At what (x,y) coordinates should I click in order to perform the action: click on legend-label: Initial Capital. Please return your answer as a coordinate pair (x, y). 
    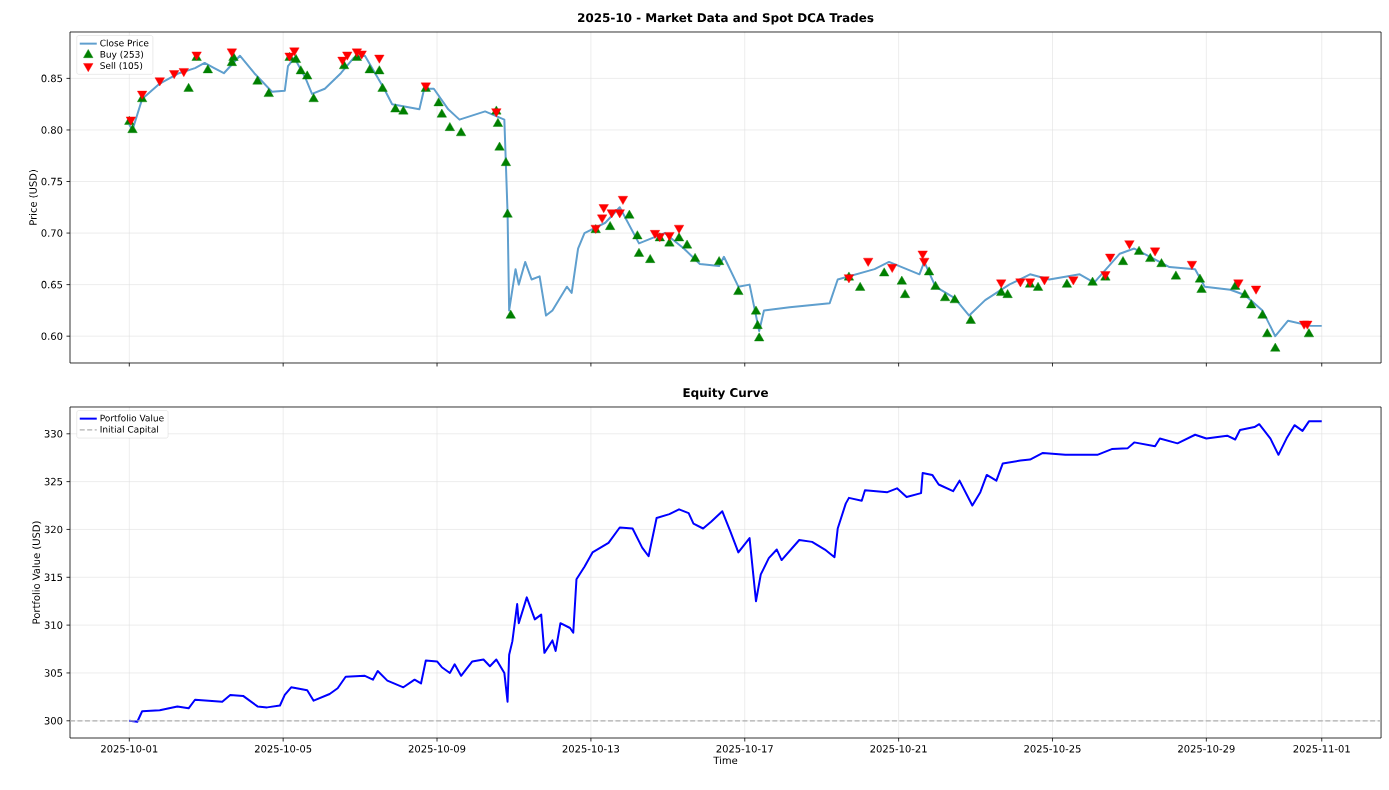
    Looking at the image, I should click on (129, 430).